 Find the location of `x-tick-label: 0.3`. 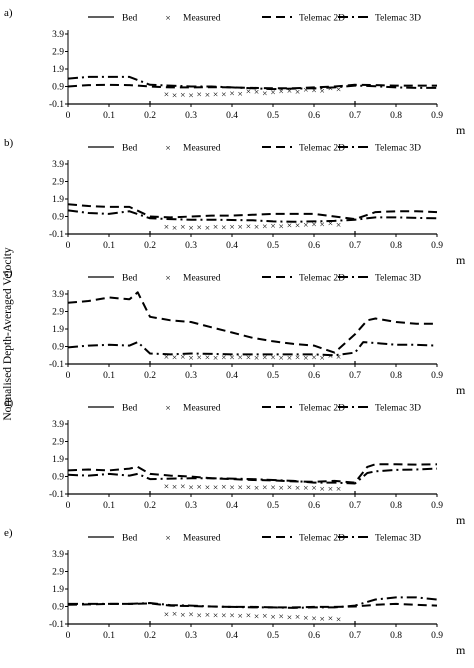

x-tick-label: 0.3 is located at coordinates (191, 246).